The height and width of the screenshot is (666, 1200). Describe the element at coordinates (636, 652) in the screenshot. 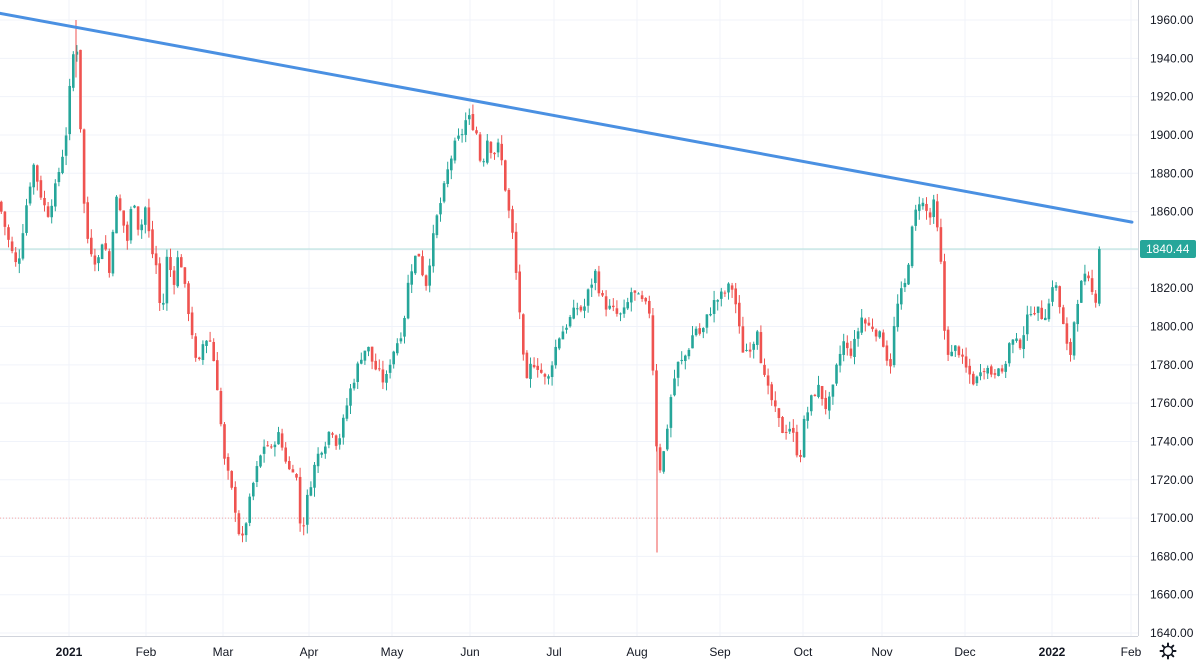

I see `time-tick-label: Aug` at that location.